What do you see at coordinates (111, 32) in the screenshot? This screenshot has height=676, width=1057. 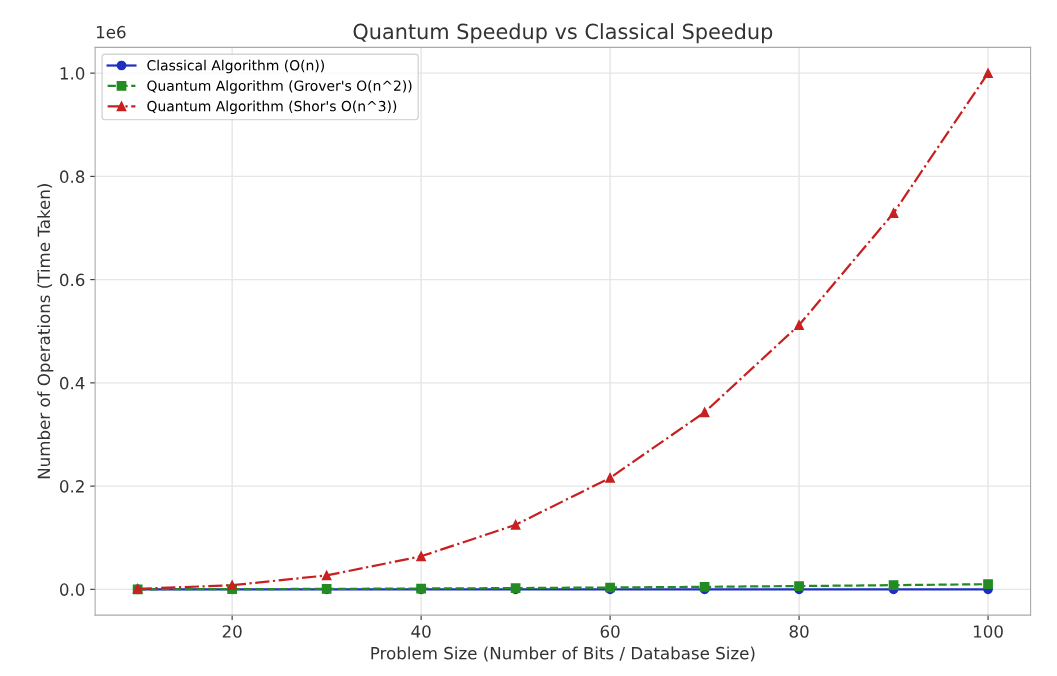 I see `text: 1e6` at bounding box center [111, 32].